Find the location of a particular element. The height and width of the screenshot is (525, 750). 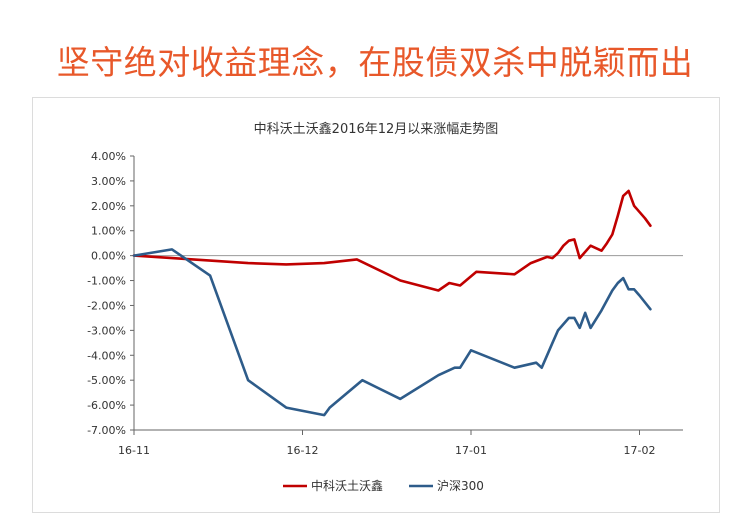

y-tick-label: 0.00% is located at coordinates (108, 256).